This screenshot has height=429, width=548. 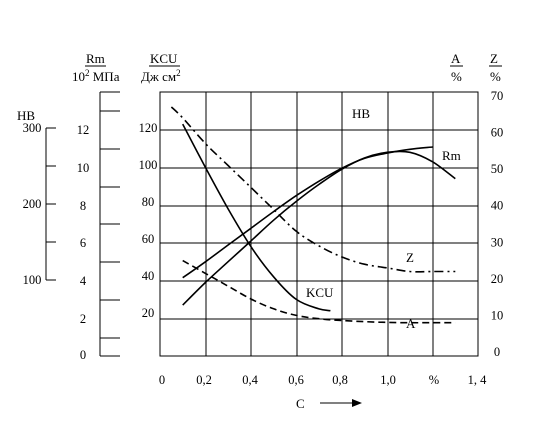 I want to click on rm-tick-label: 2, so click(x=83, y=319).